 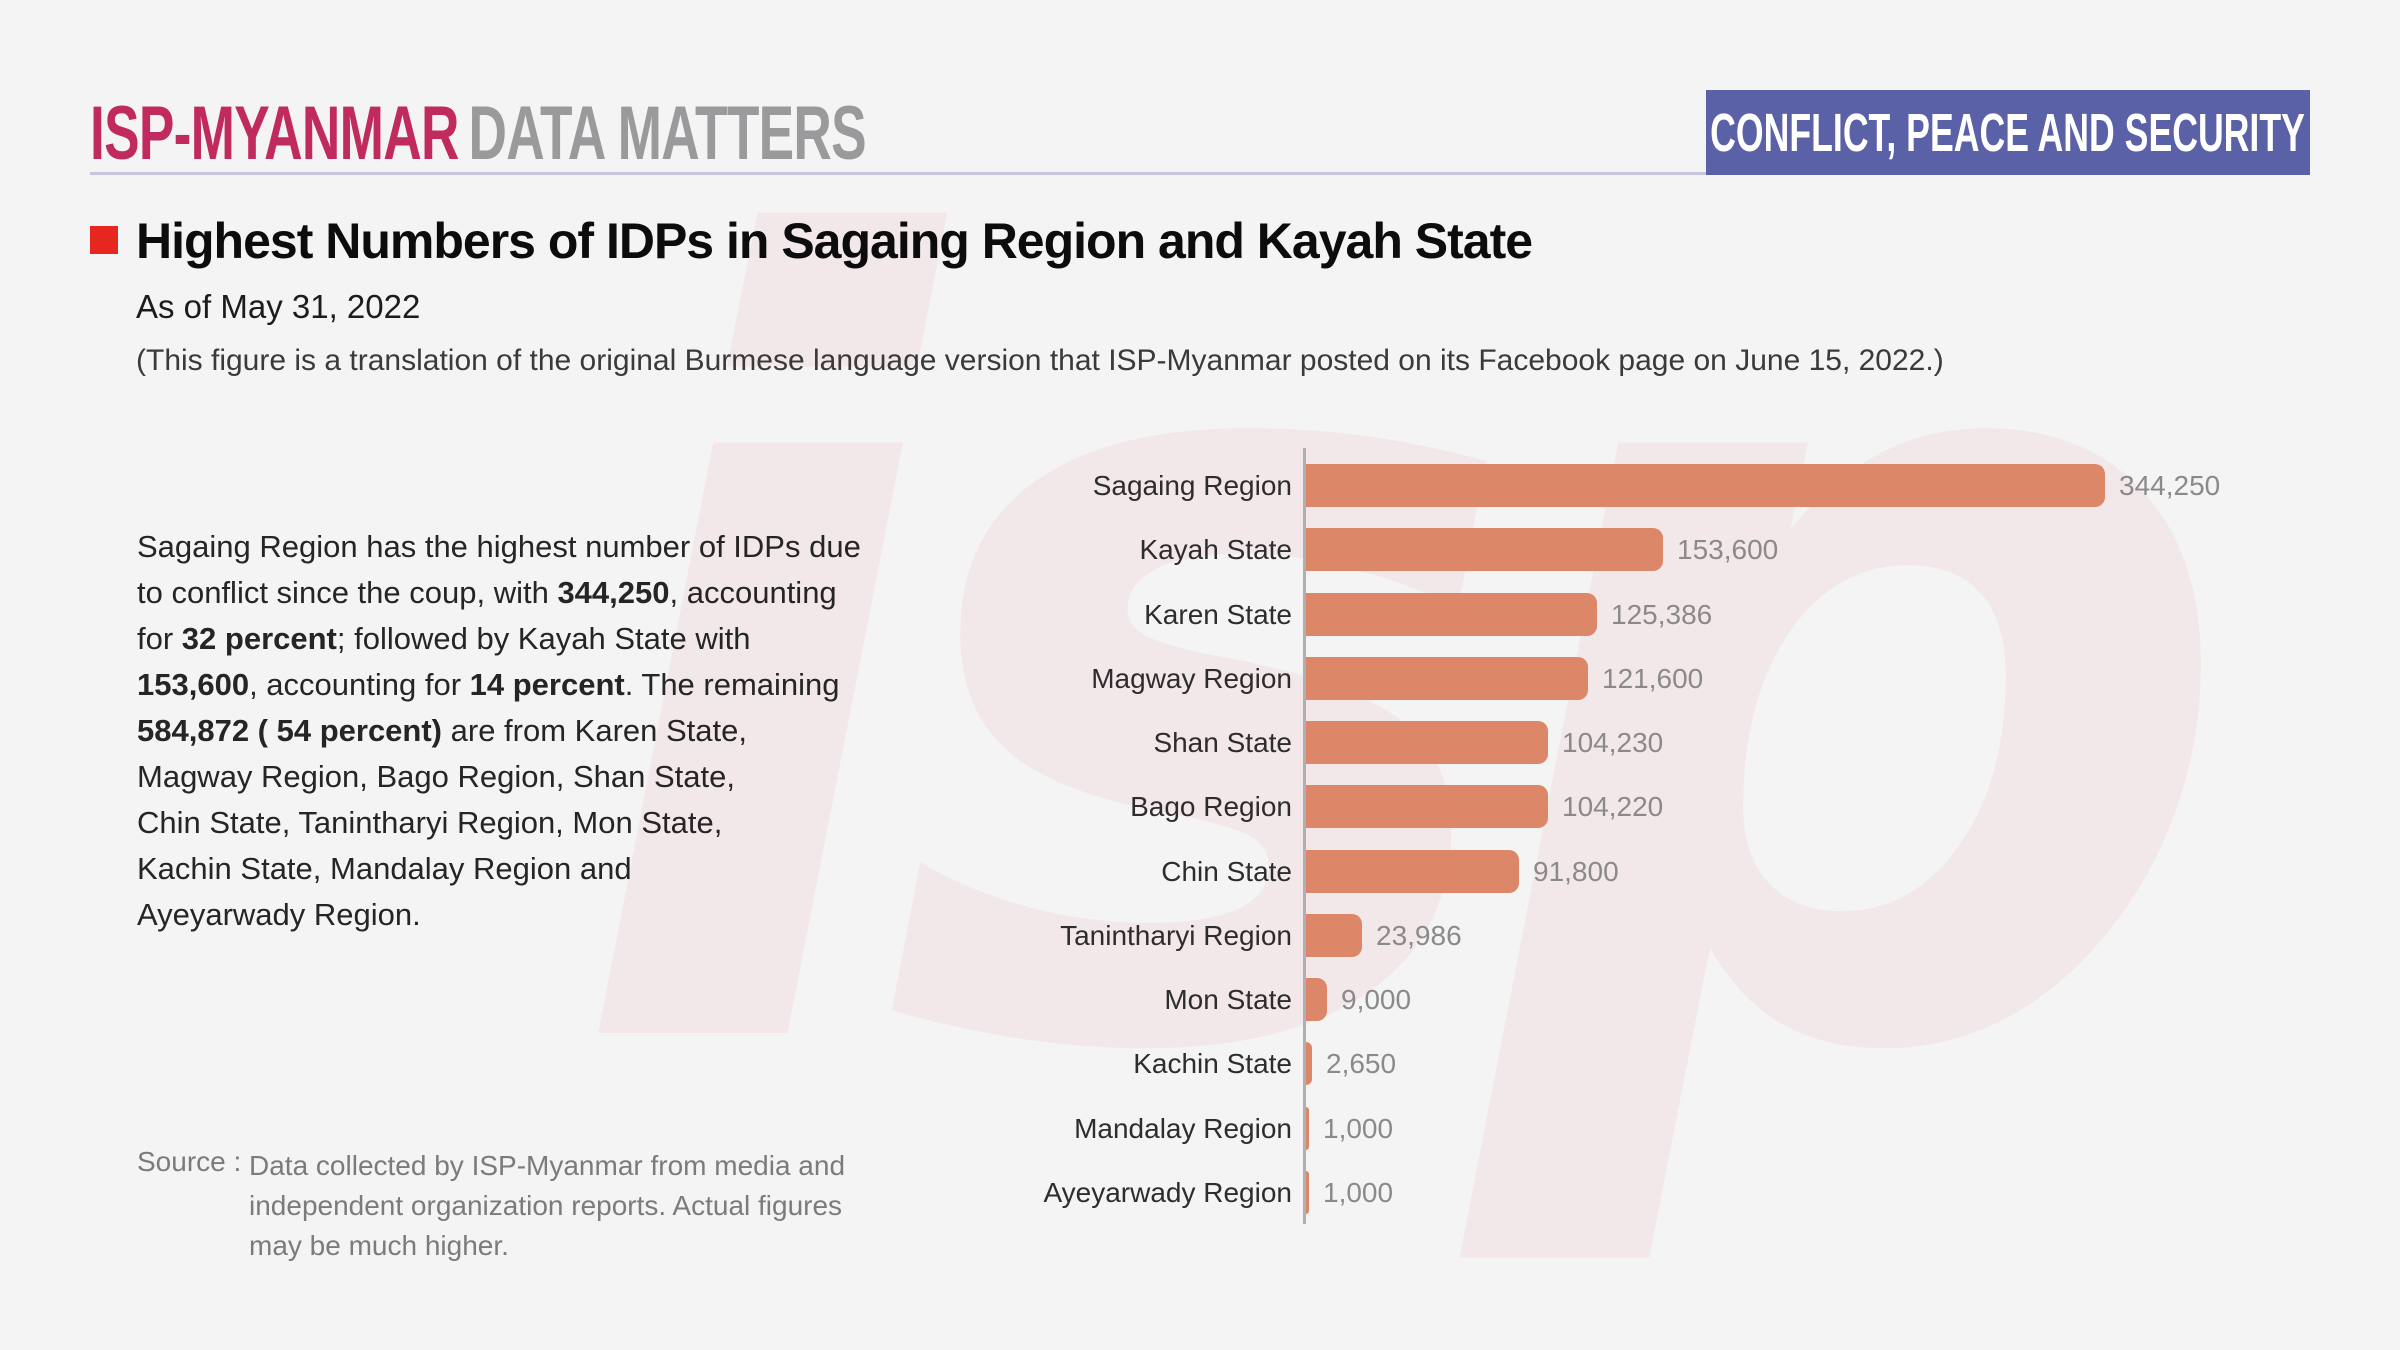 What do you see at coordinates (1228, 999) in the screenshot?
I see `chart-category-label: Mon State` at bounding box center [1228, 999].